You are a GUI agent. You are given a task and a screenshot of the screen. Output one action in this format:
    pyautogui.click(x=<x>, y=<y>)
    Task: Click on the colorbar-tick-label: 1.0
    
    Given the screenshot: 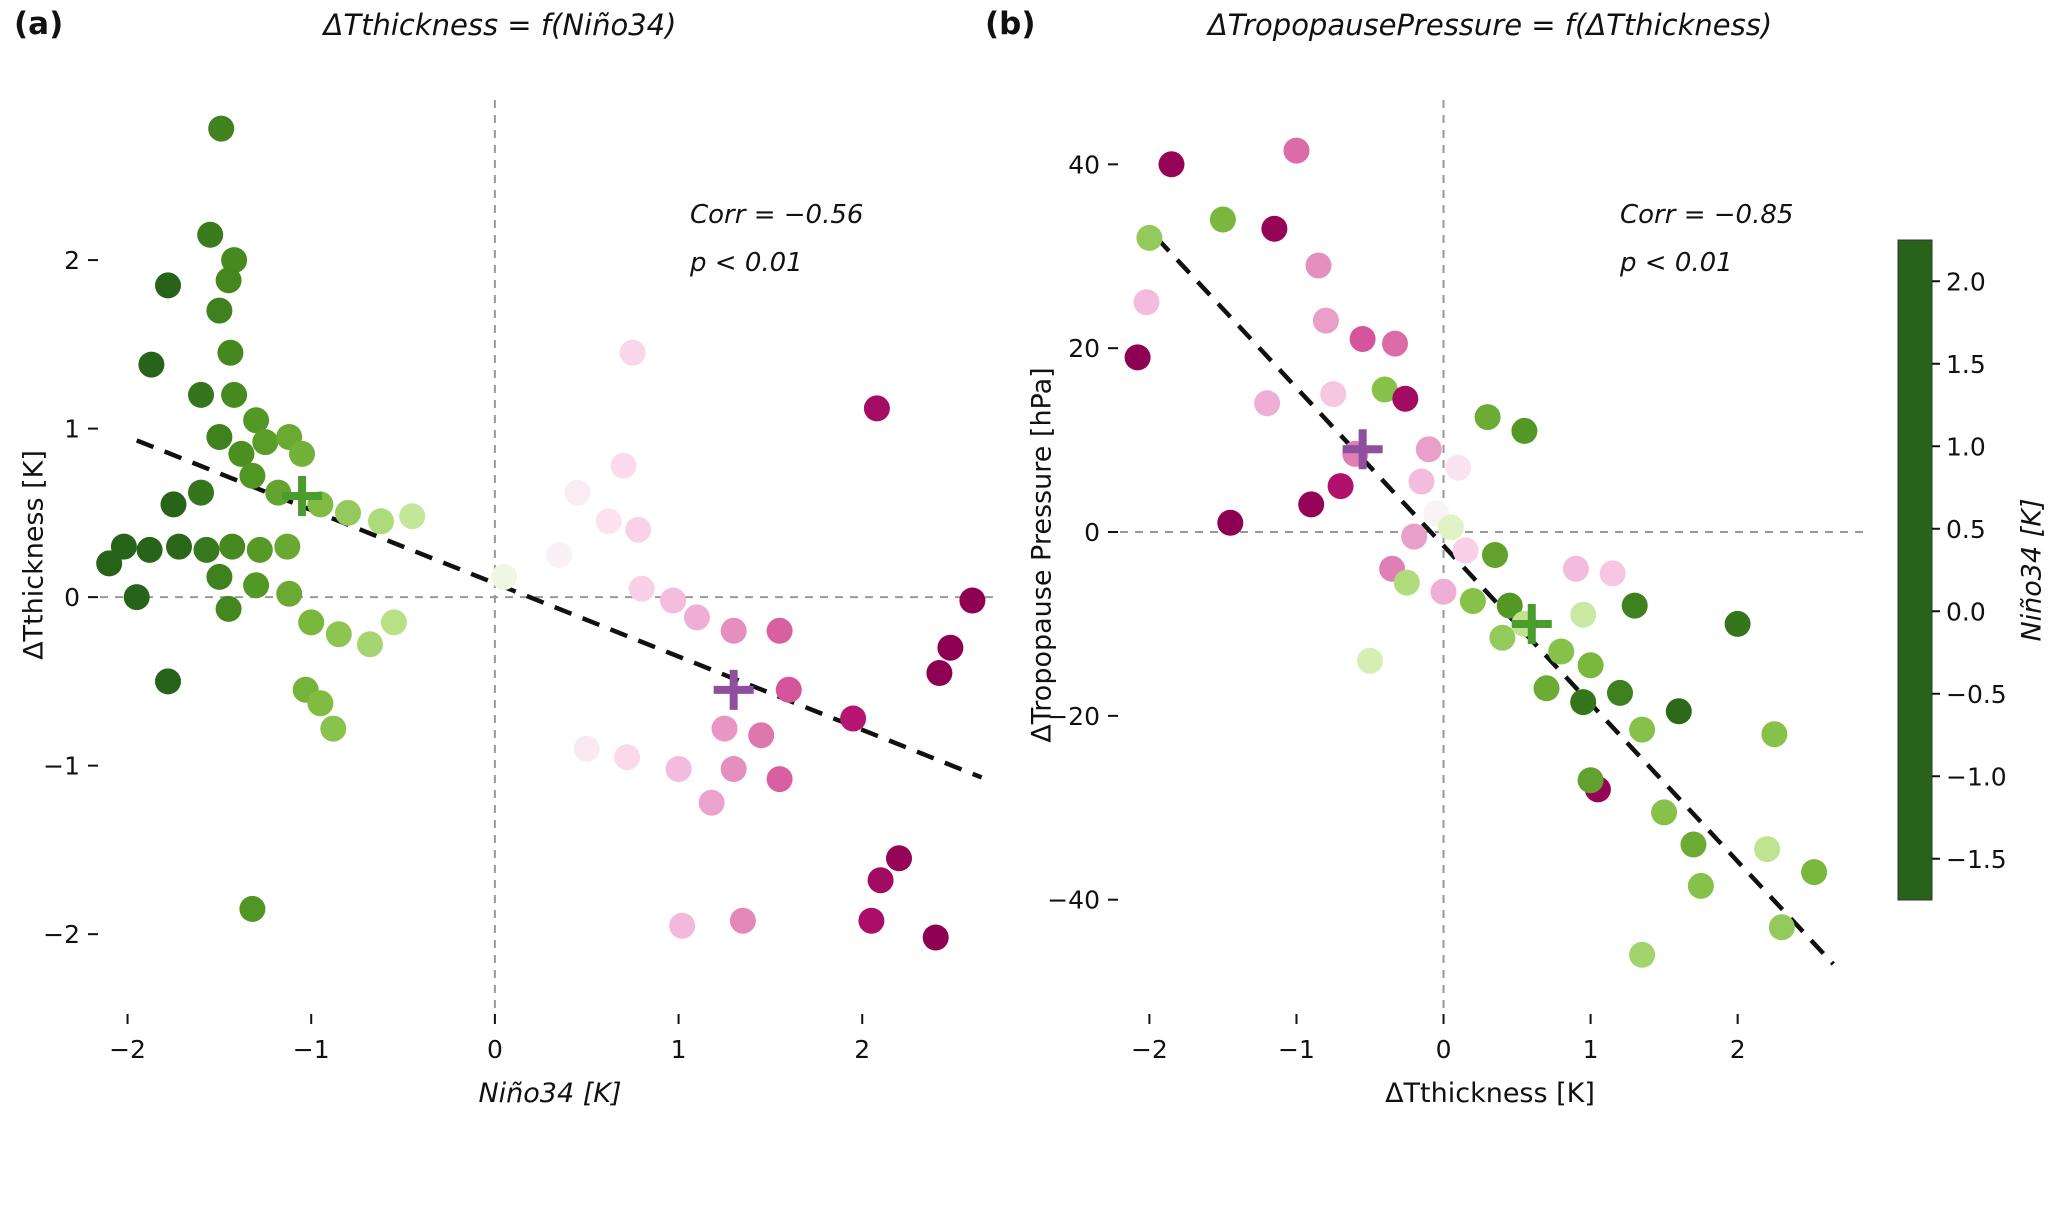 What is the action you would take?
    pyautogui.click(x=1966, y=446)
    